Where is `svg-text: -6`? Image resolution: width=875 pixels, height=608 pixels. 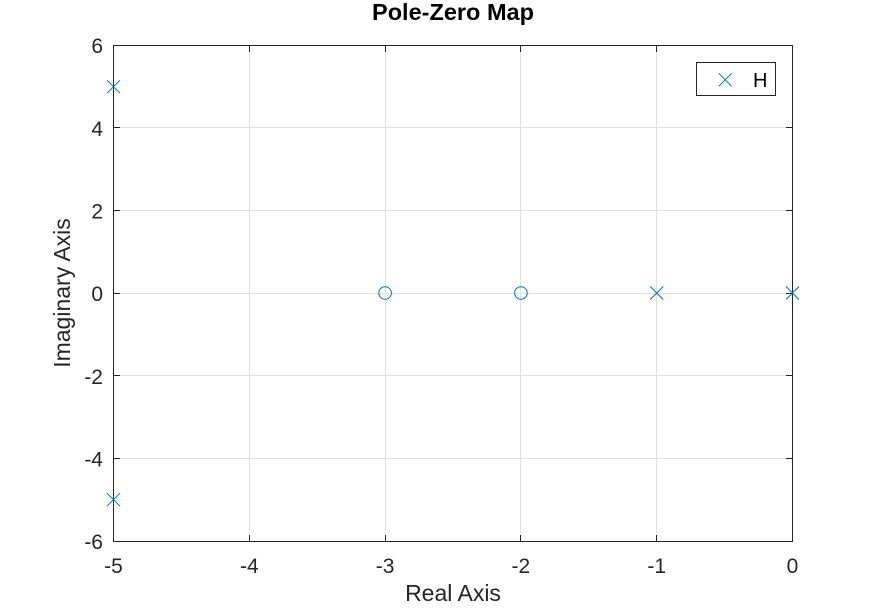 svg-text: -6 is located at coordinates (93, 542).